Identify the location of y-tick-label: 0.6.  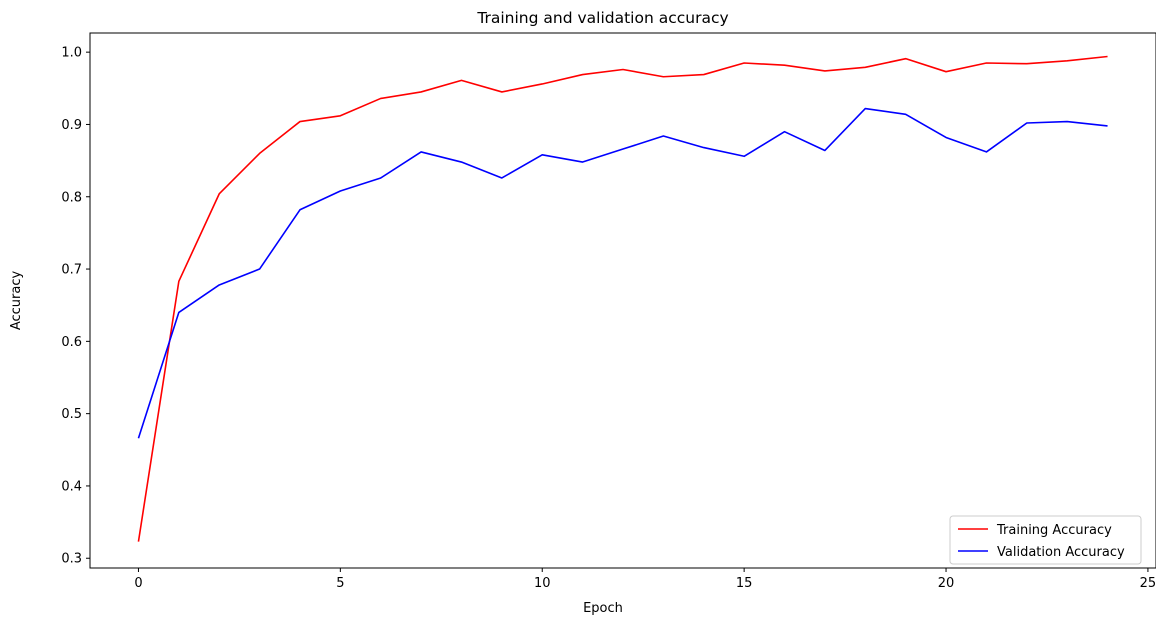
(71, 342).